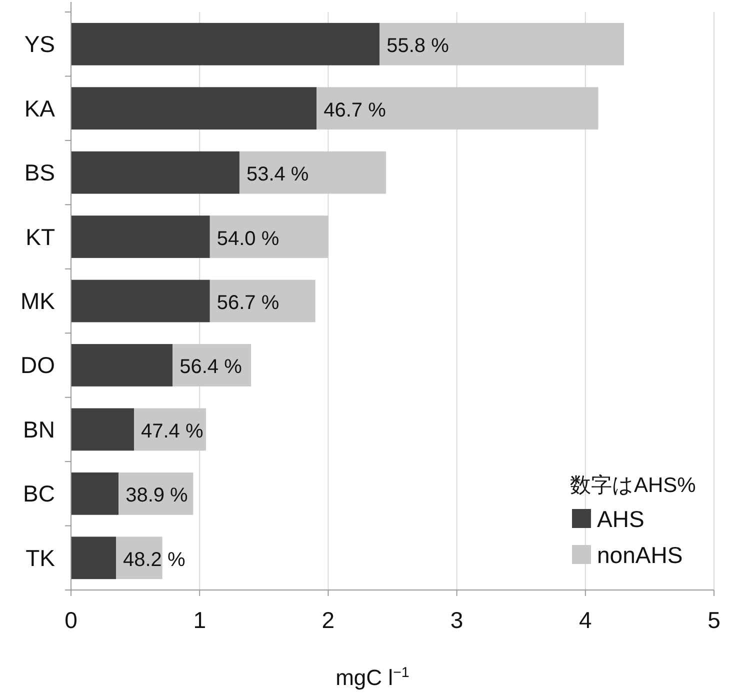 The height and width of the screenshot is (698, 730). I want to click on annotation: 54.0 %, so click(248, 239).